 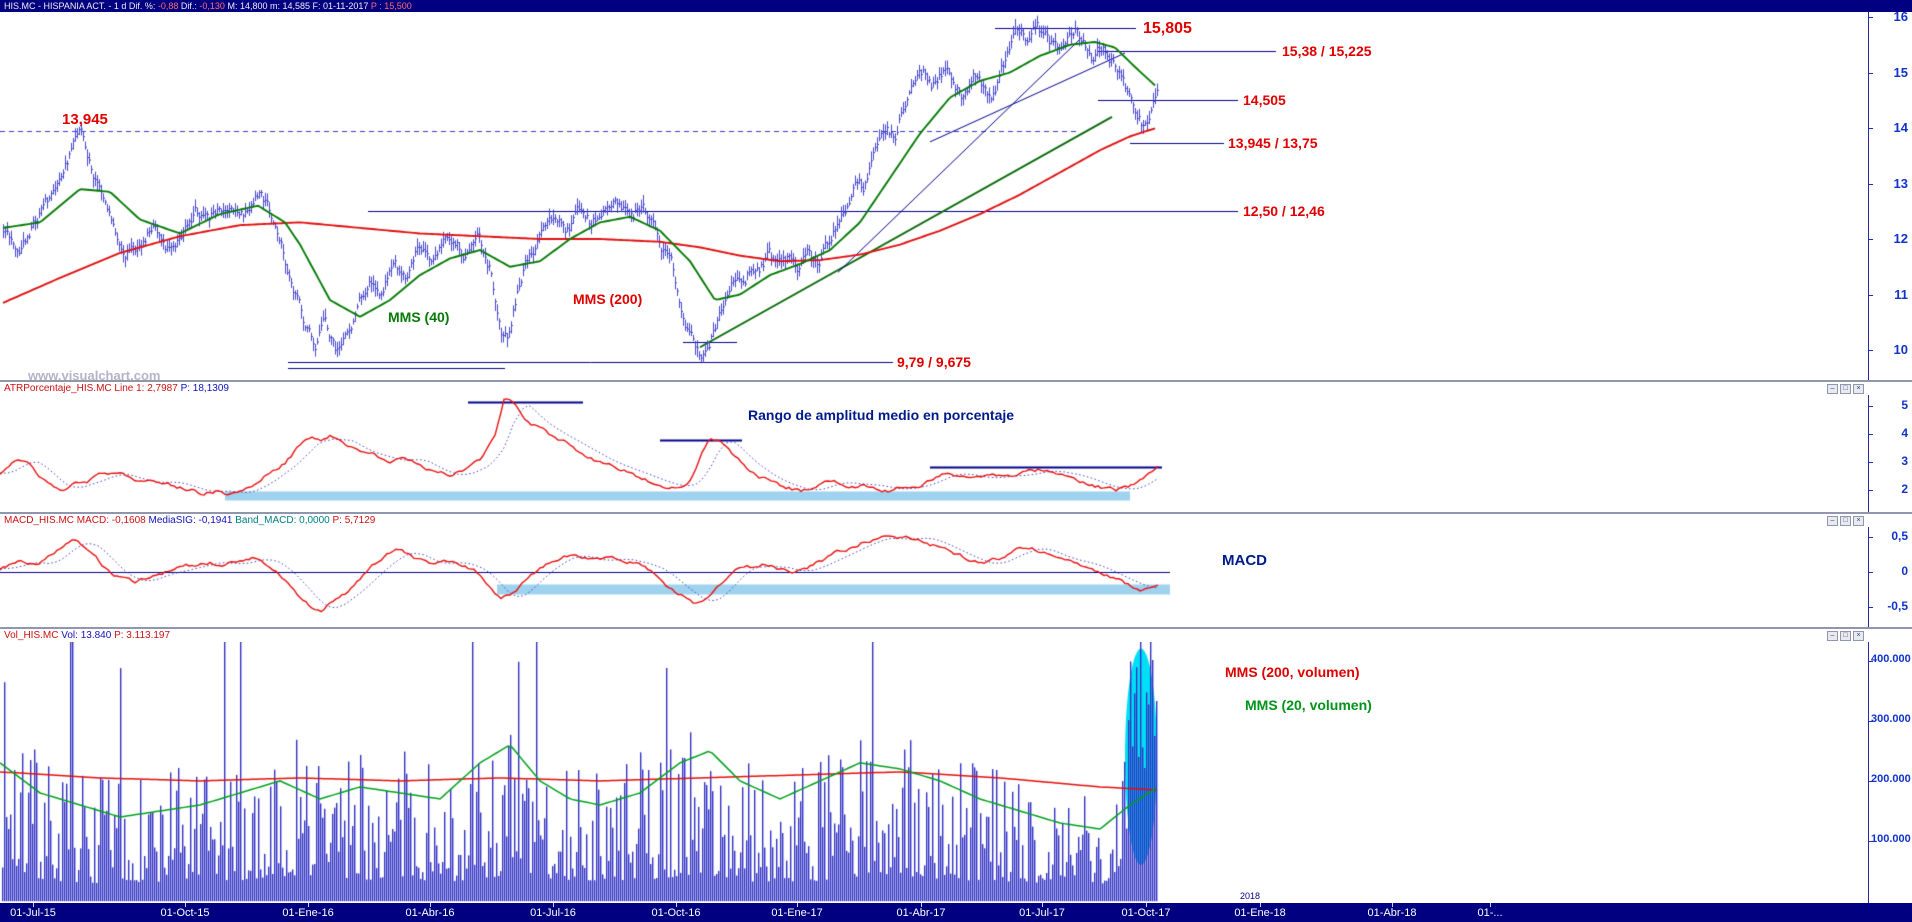 What do you see at coordinates (66, 6) in the screenshot?
I see `header-text-run: HIS.MC - HISPANIA ACT. - 1 d` at bounding box center [66, 6].